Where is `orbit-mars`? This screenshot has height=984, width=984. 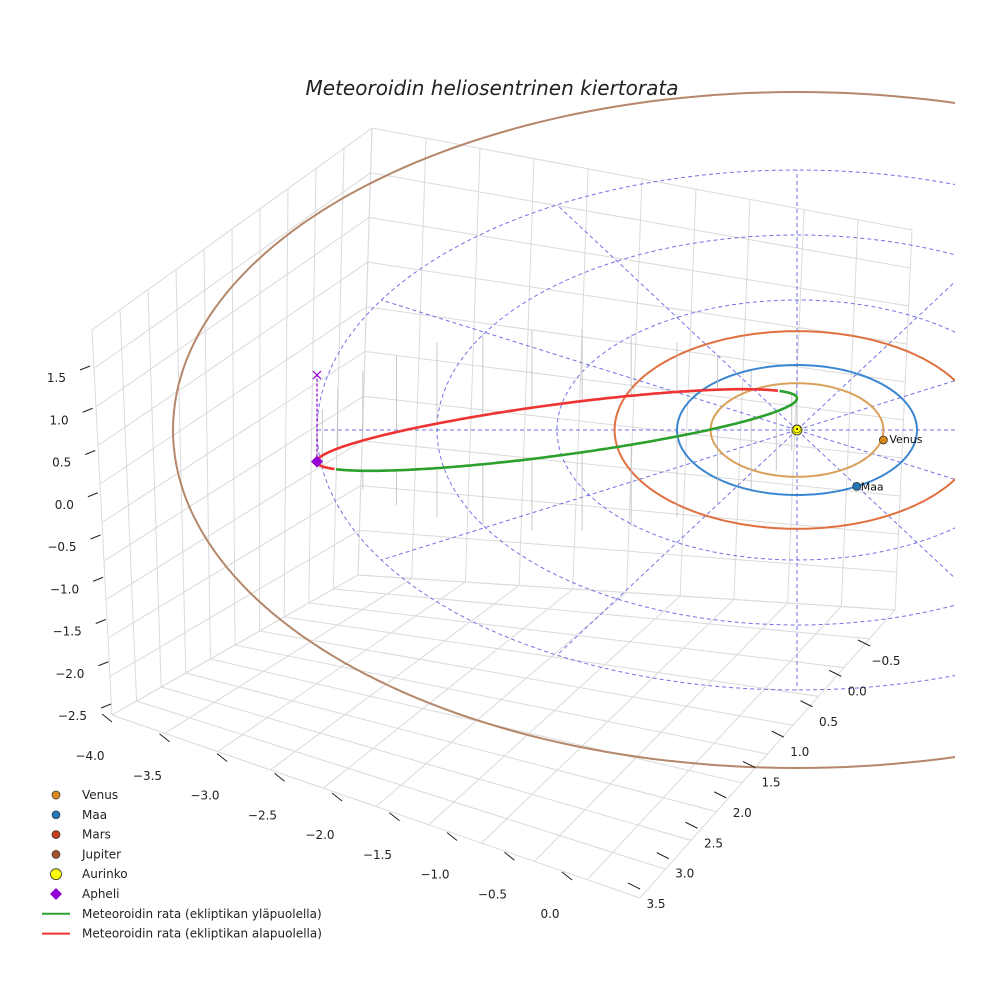 orbit-mars is located at coordinates (784, 430).